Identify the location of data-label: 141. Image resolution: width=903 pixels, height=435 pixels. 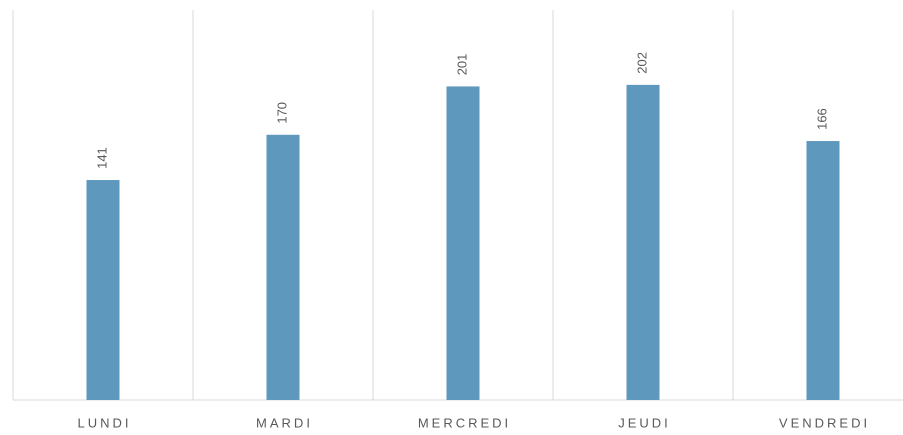
(101, 158).